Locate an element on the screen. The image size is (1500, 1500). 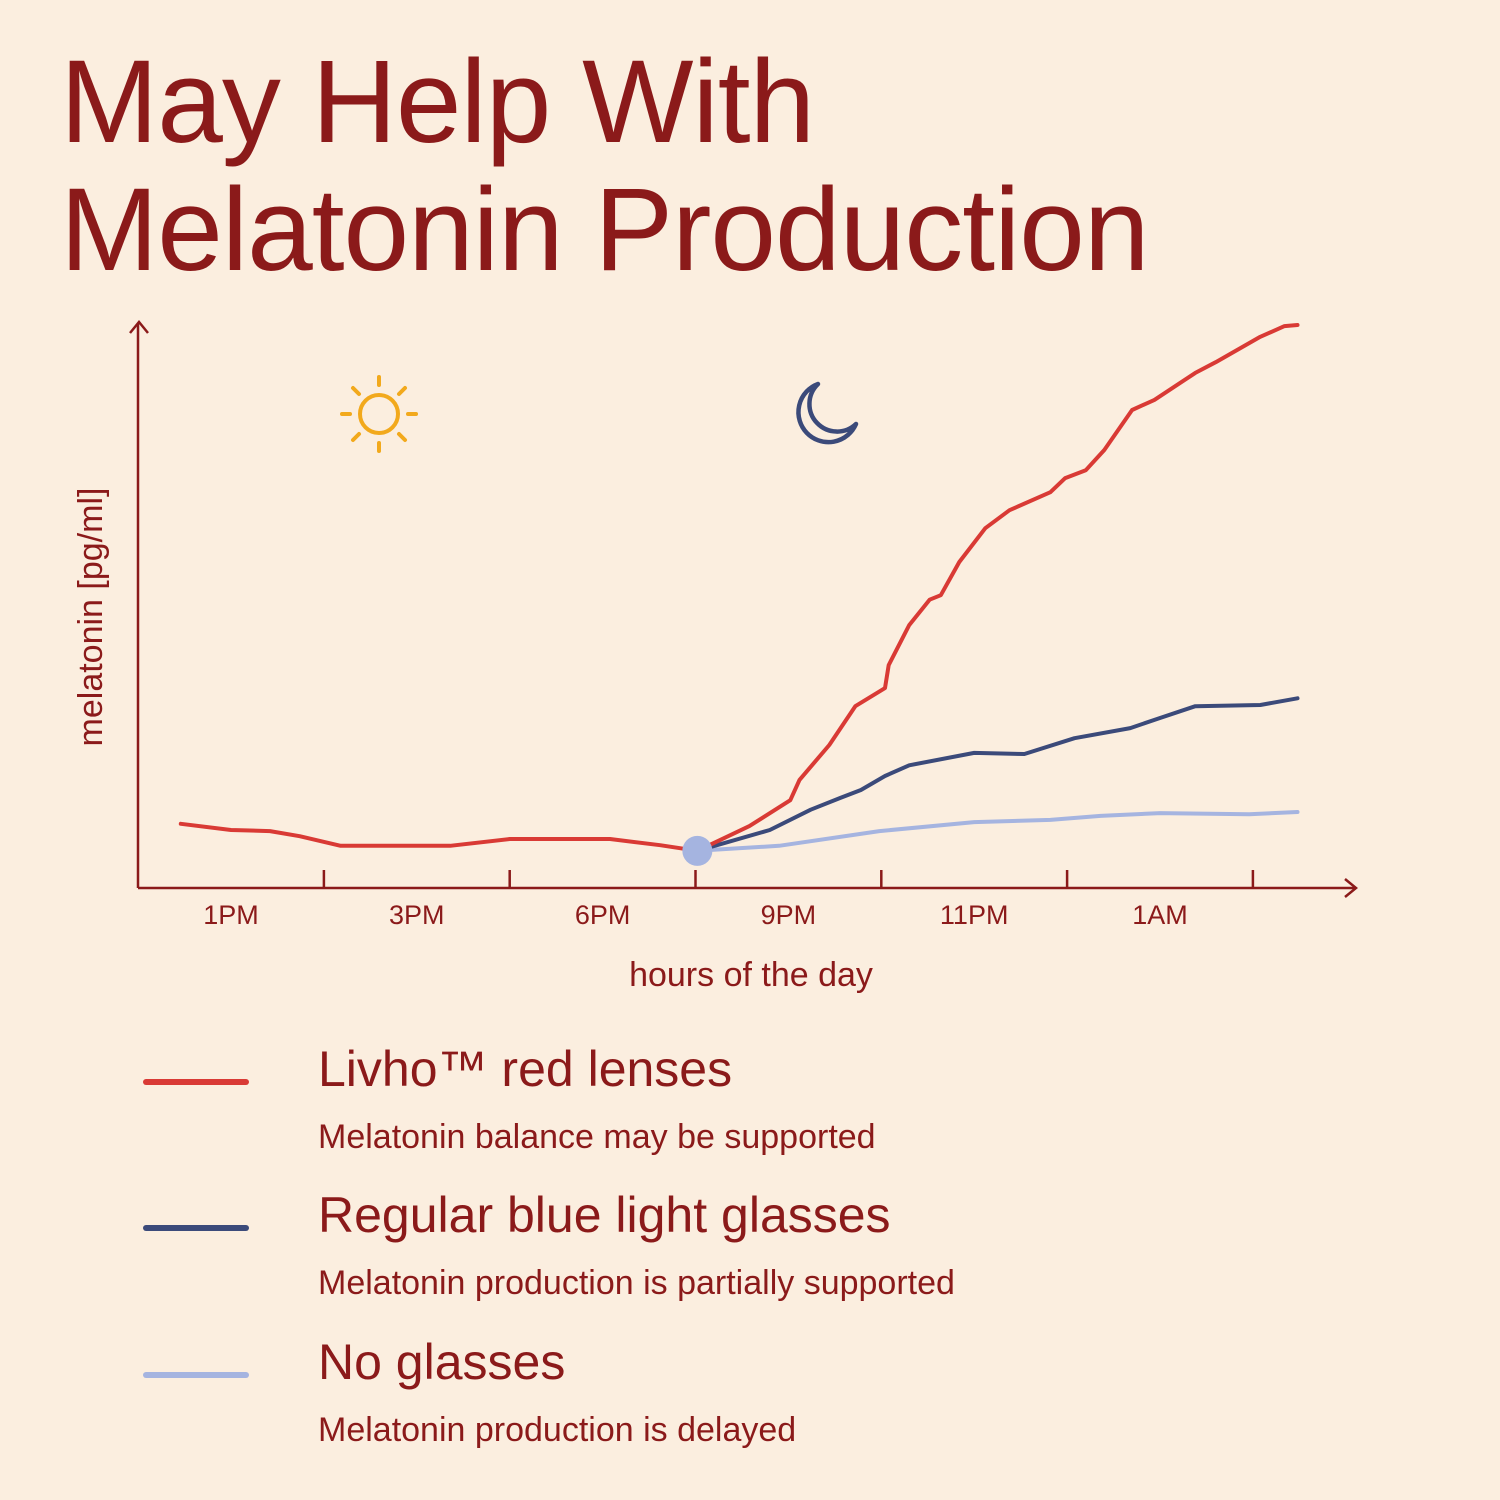
legend-swatch-dark-blue is located at coordinates (196, 1228).